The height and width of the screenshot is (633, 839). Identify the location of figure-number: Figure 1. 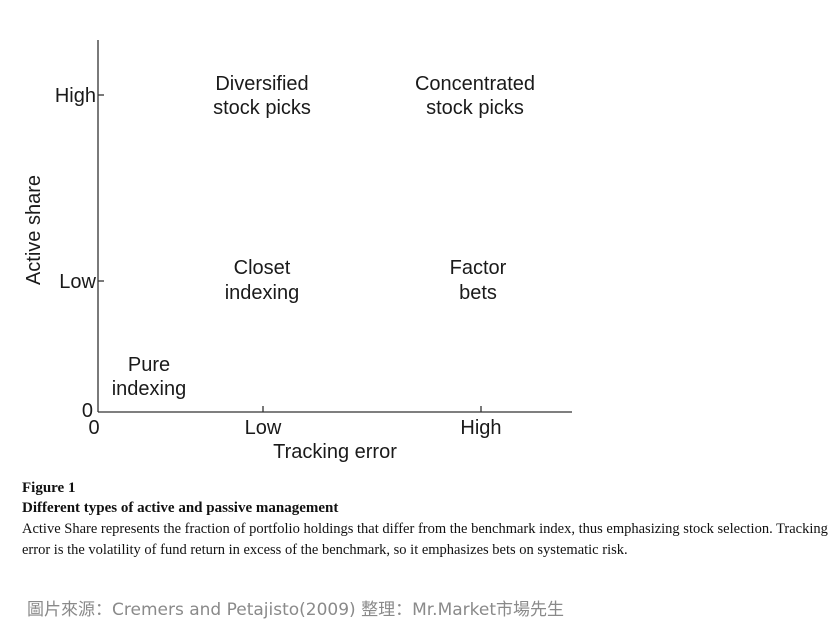
(49, 488).